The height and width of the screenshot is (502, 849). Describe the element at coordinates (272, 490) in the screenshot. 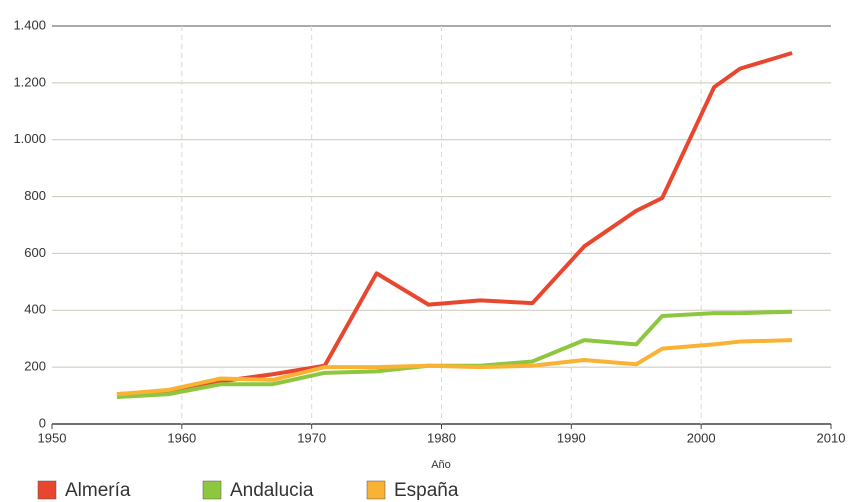

I see `legend-label: Andalucia` at that location.